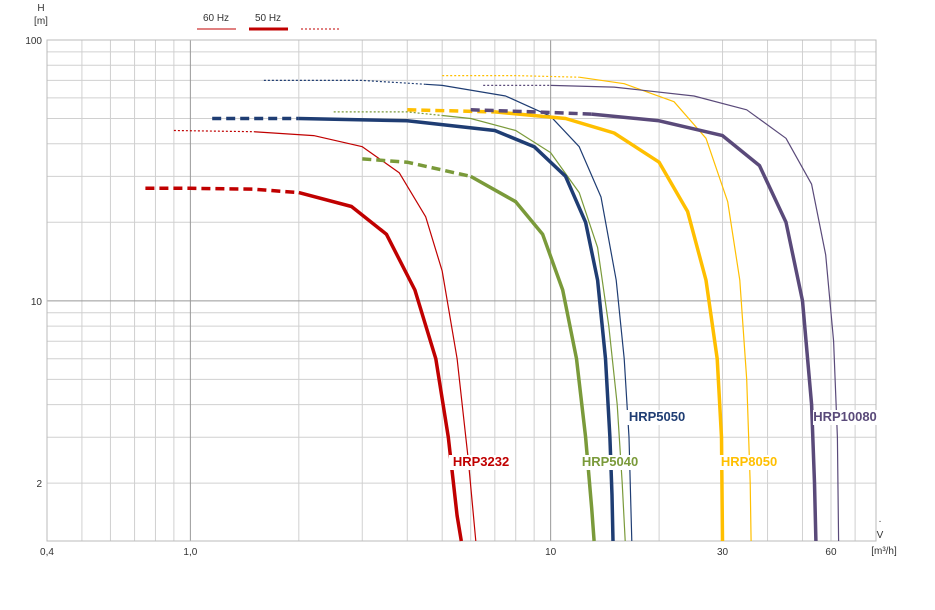  Describe the element at coordinates (884, 551) in the screenshot. I see `x-axis-unit: [m³/h]` at that location.